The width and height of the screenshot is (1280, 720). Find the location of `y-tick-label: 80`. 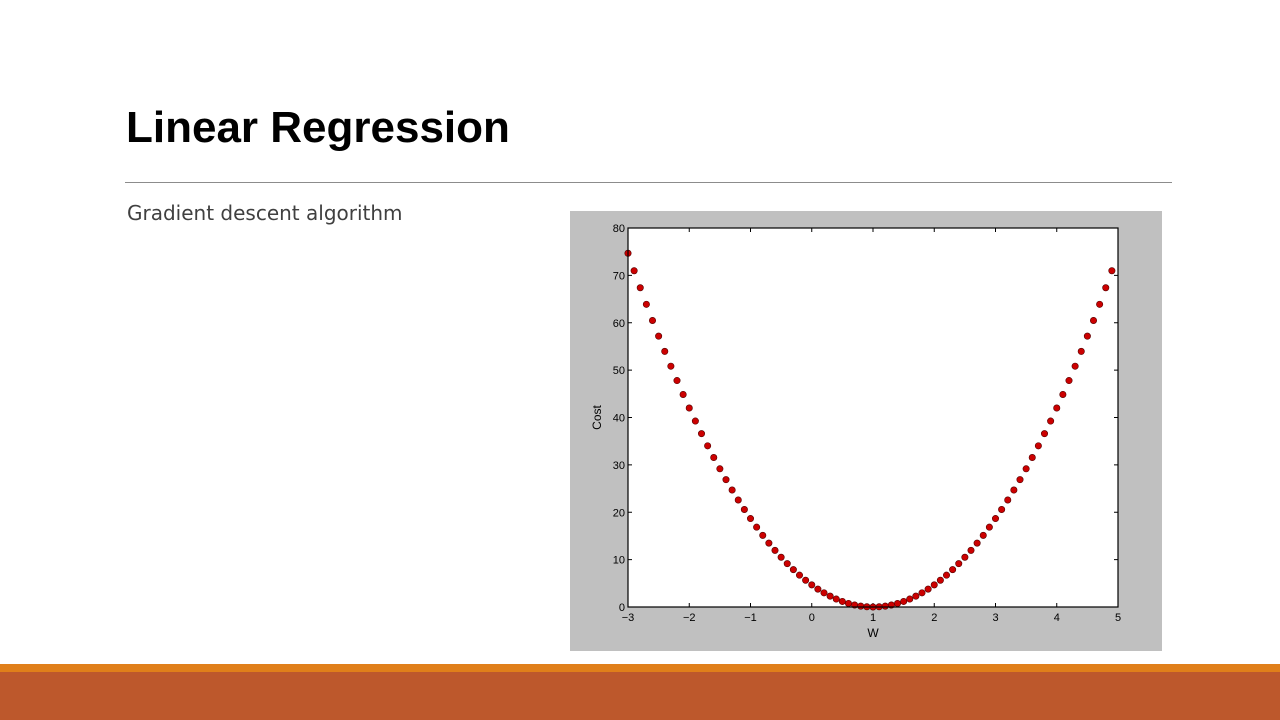

y-tick-label: 80 is located at coordinates (619, 229).